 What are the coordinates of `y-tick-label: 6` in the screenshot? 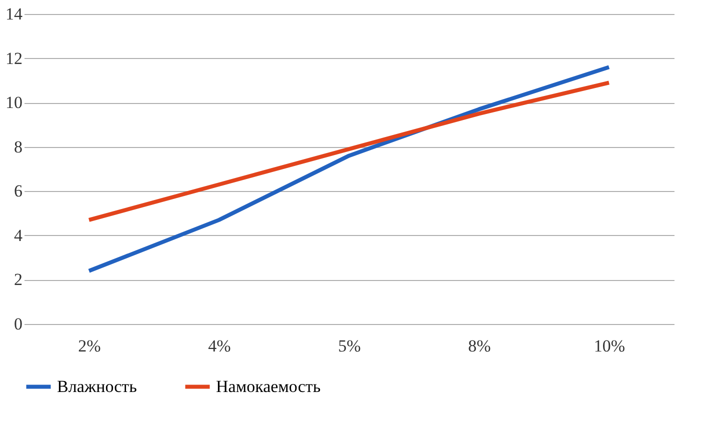 It's located at (18, 191).